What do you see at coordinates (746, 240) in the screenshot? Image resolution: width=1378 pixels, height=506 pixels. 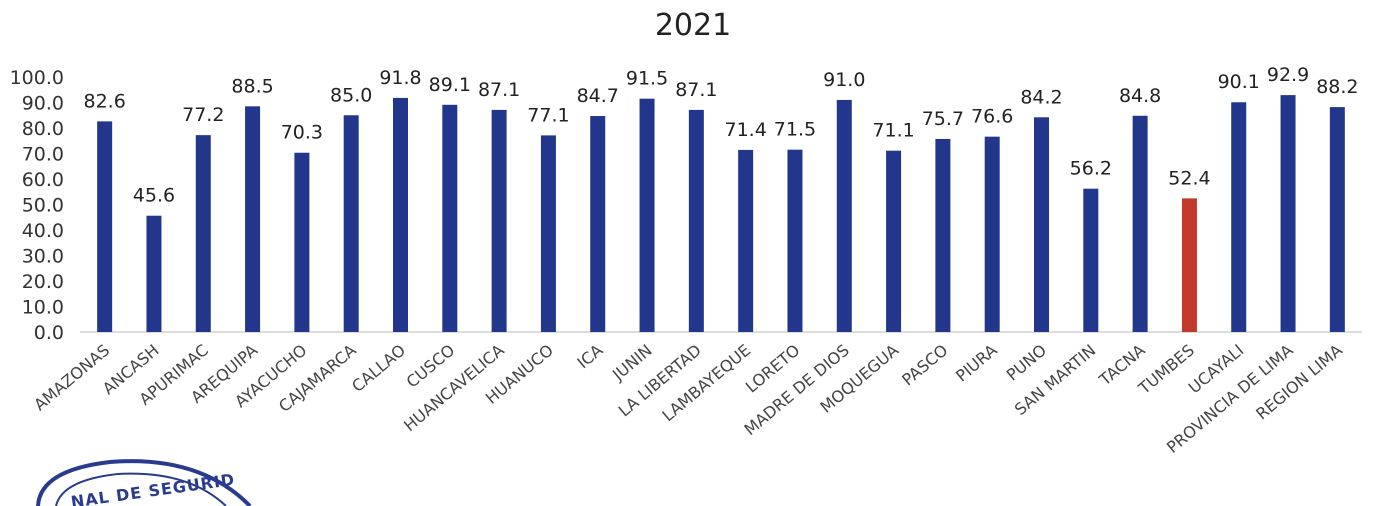 I see `bar-lambayeque` at bounding box center [746, 240].